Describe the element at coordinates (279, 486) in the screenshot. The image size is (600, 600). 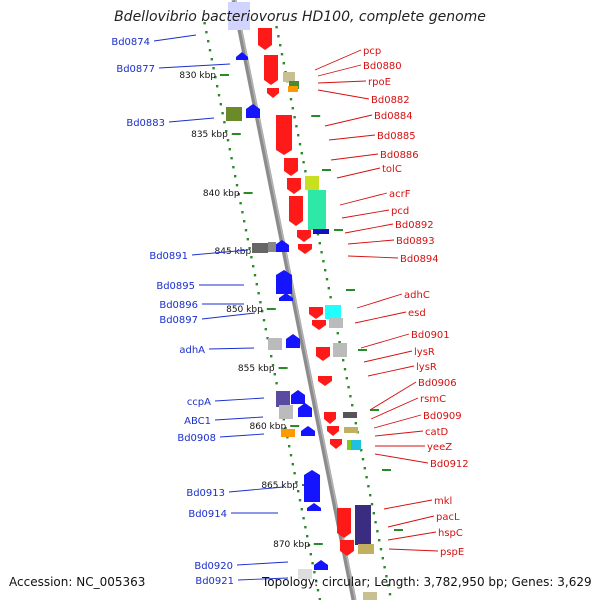
I see `scale-tick-label: 865 kbp` at that location.